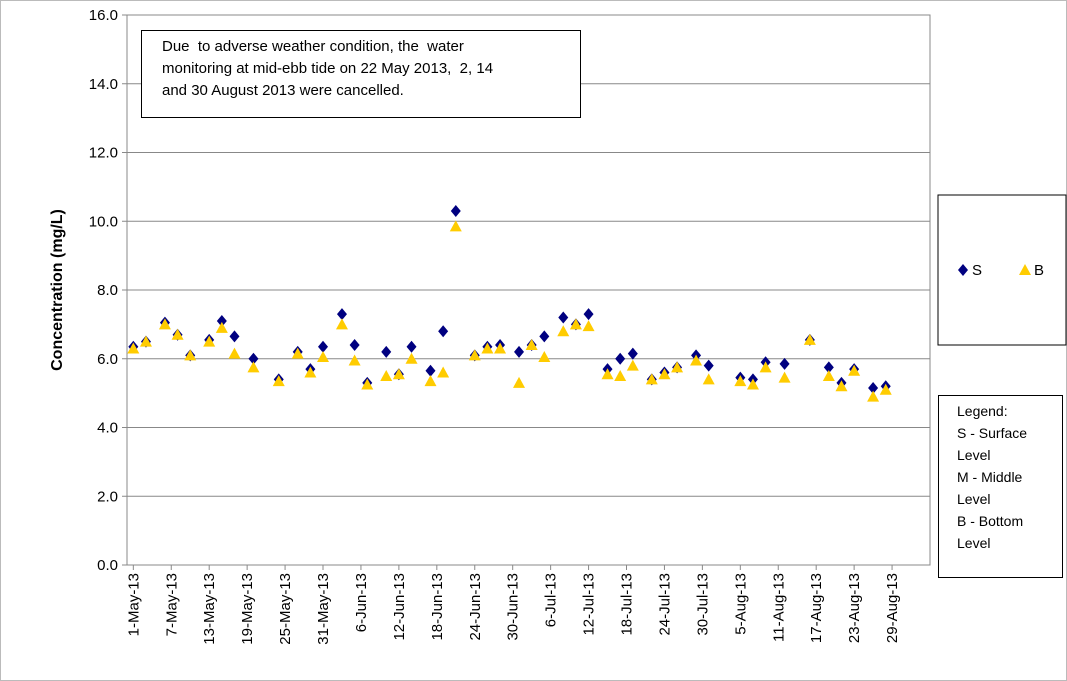 The image size is (1067, 681). I want to click on x-tick-label: 25-May-13, so click(285, 609).